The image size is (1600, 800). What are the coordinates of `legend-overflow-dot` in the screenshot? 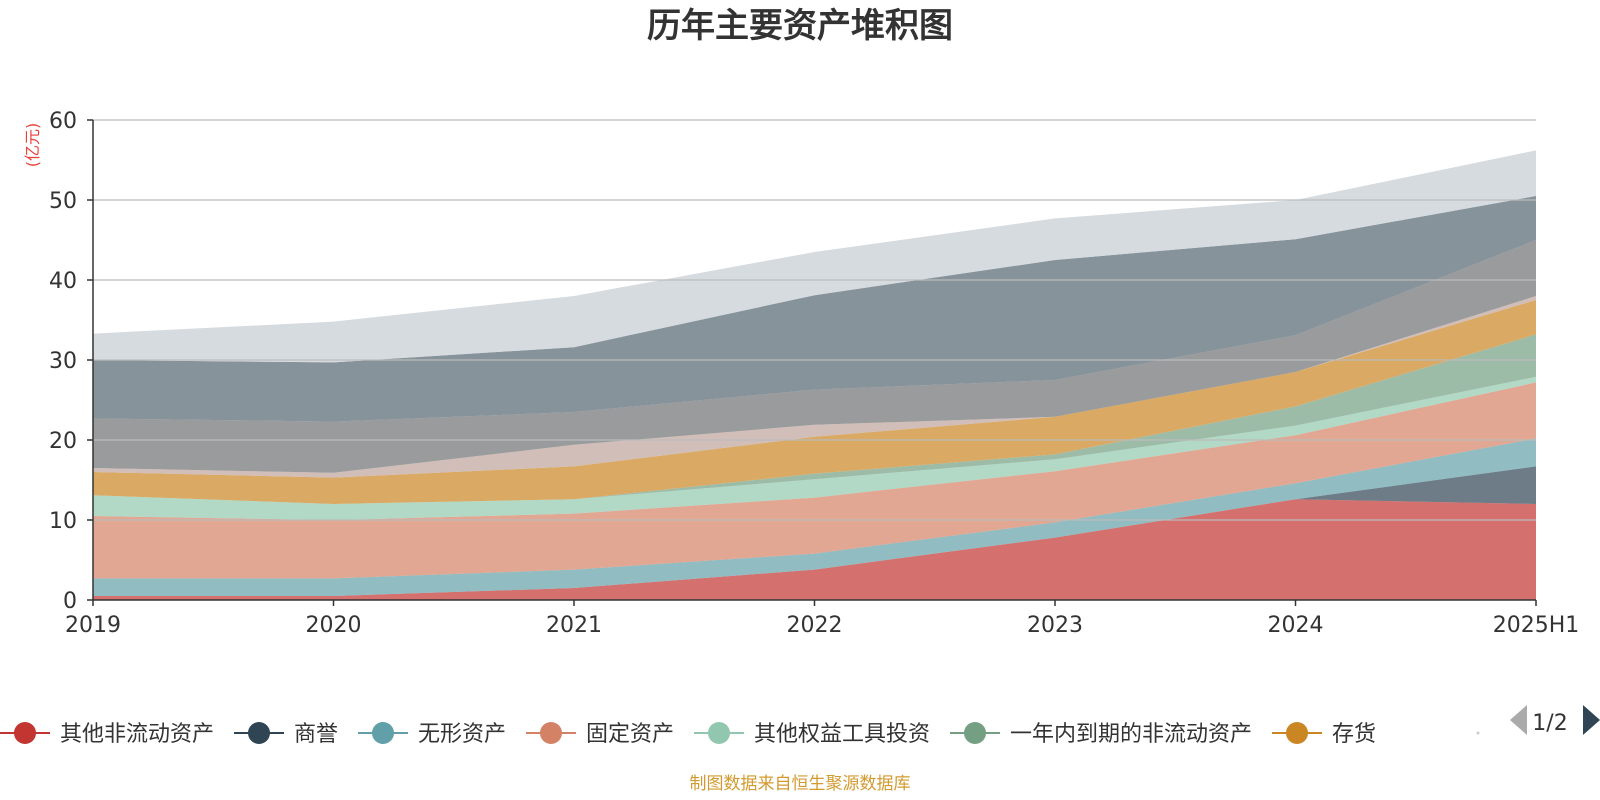 It's located at (1478, 733).